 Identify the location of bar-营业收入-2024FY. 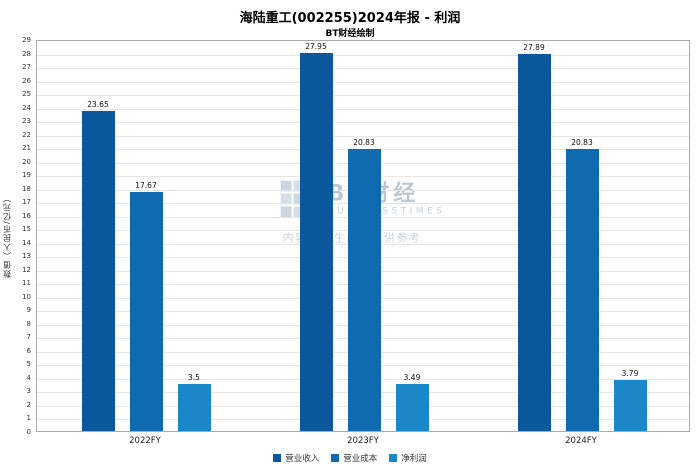
(534, 242).